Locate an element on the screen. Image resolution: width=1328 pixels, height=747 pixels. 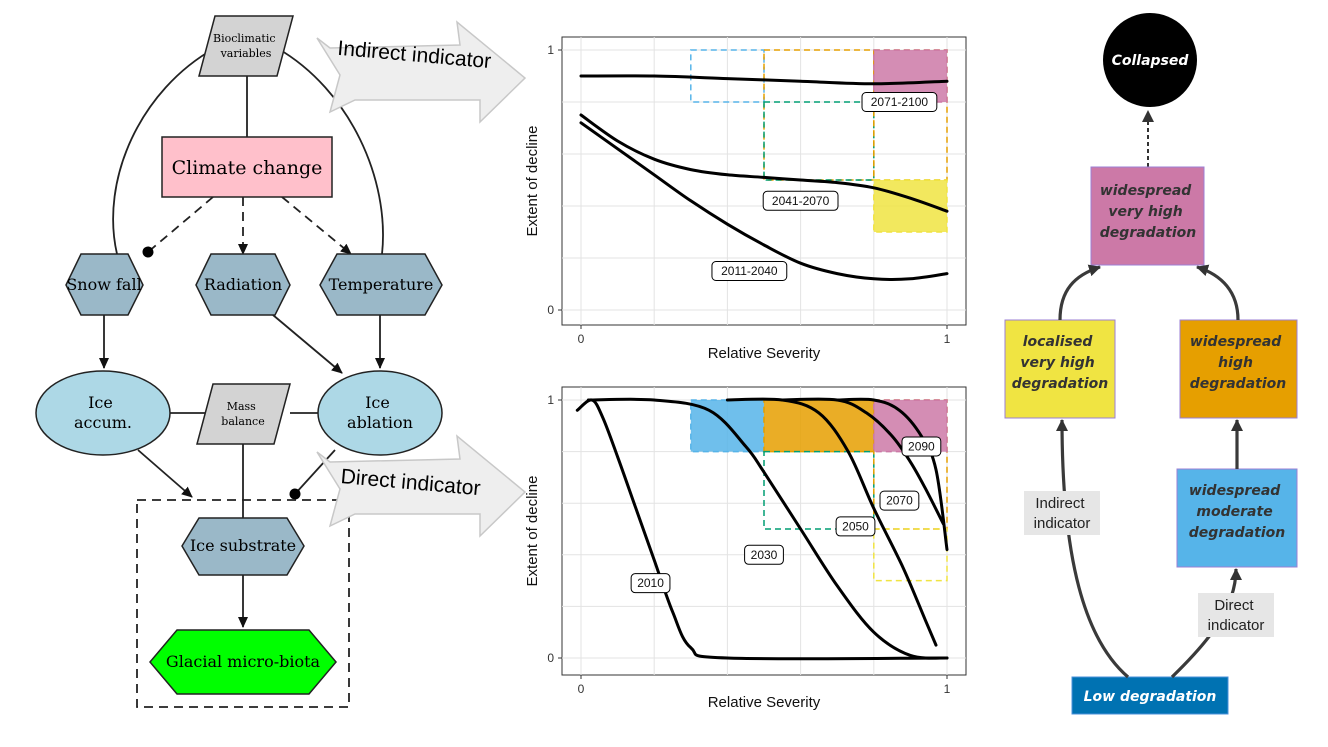
indirect-transition-label-1: Indirect is located at coordinates (1060, 503).